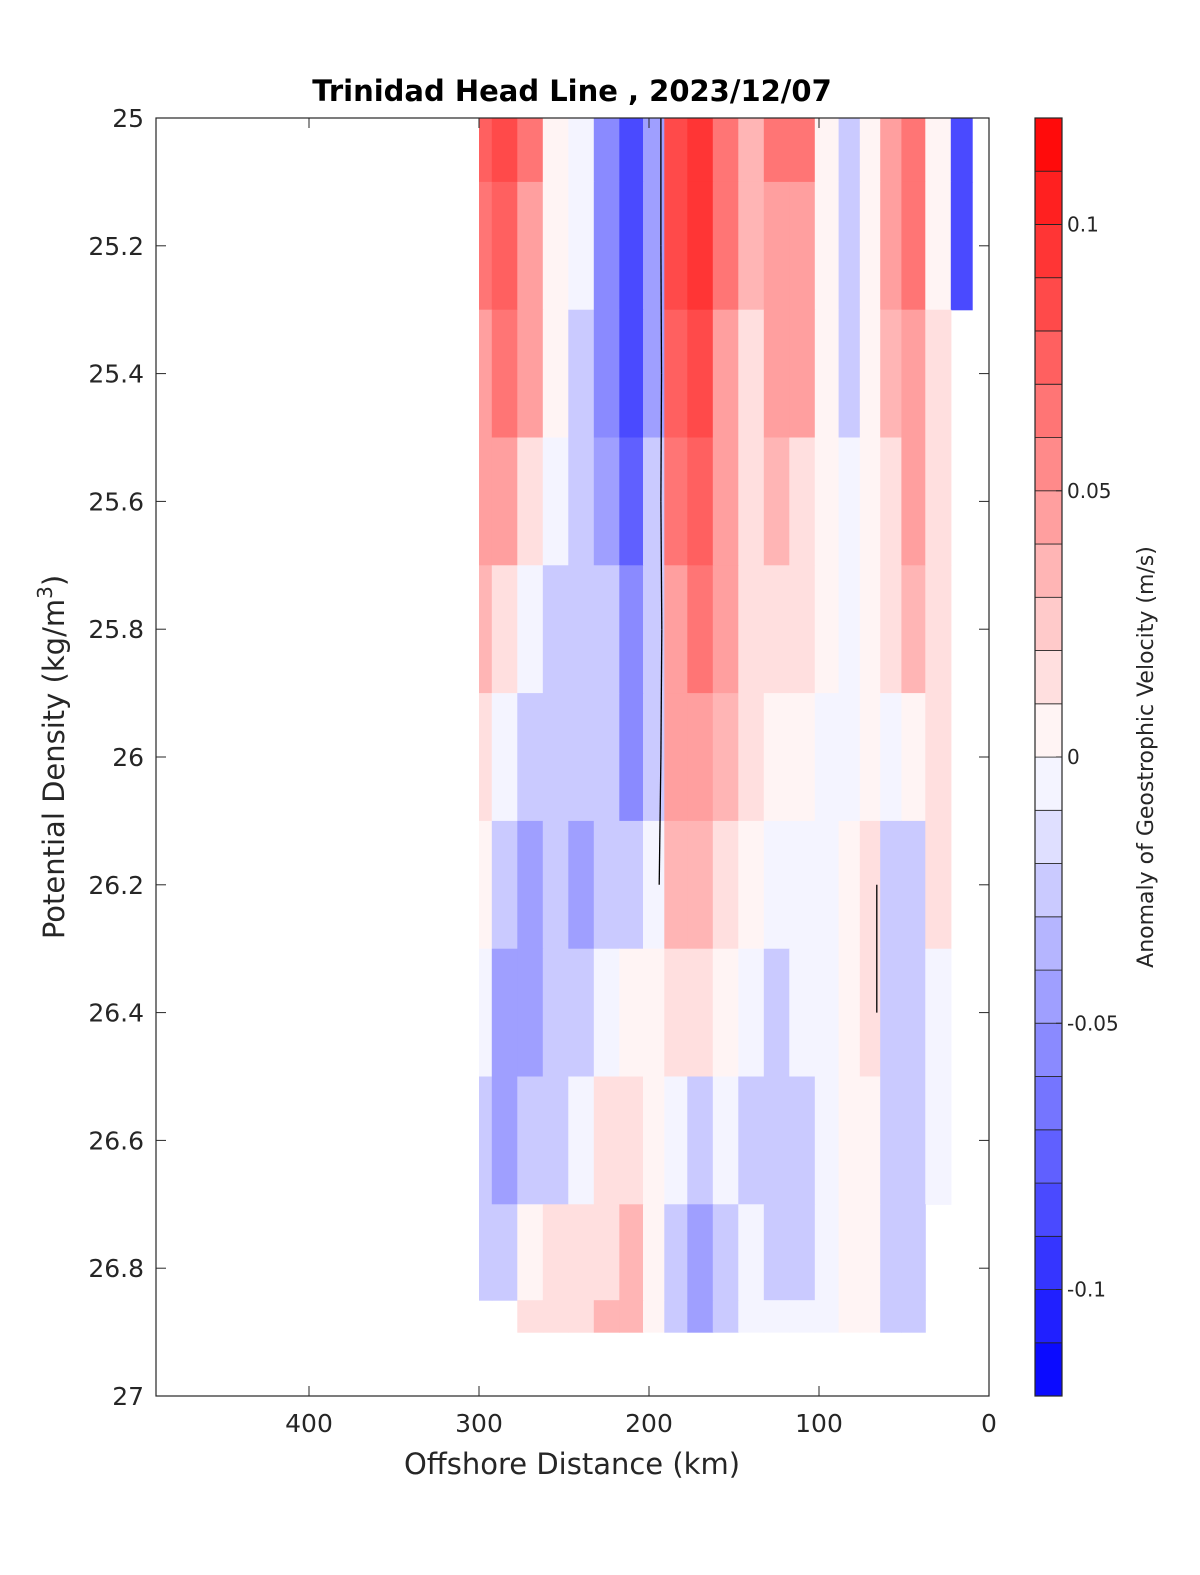 This screenshot has width=1200, height=1575. Describe the element at coordinates (1093, 1023) in the screenshot. I see `colorbar-tick-label: -0.05` at that location.